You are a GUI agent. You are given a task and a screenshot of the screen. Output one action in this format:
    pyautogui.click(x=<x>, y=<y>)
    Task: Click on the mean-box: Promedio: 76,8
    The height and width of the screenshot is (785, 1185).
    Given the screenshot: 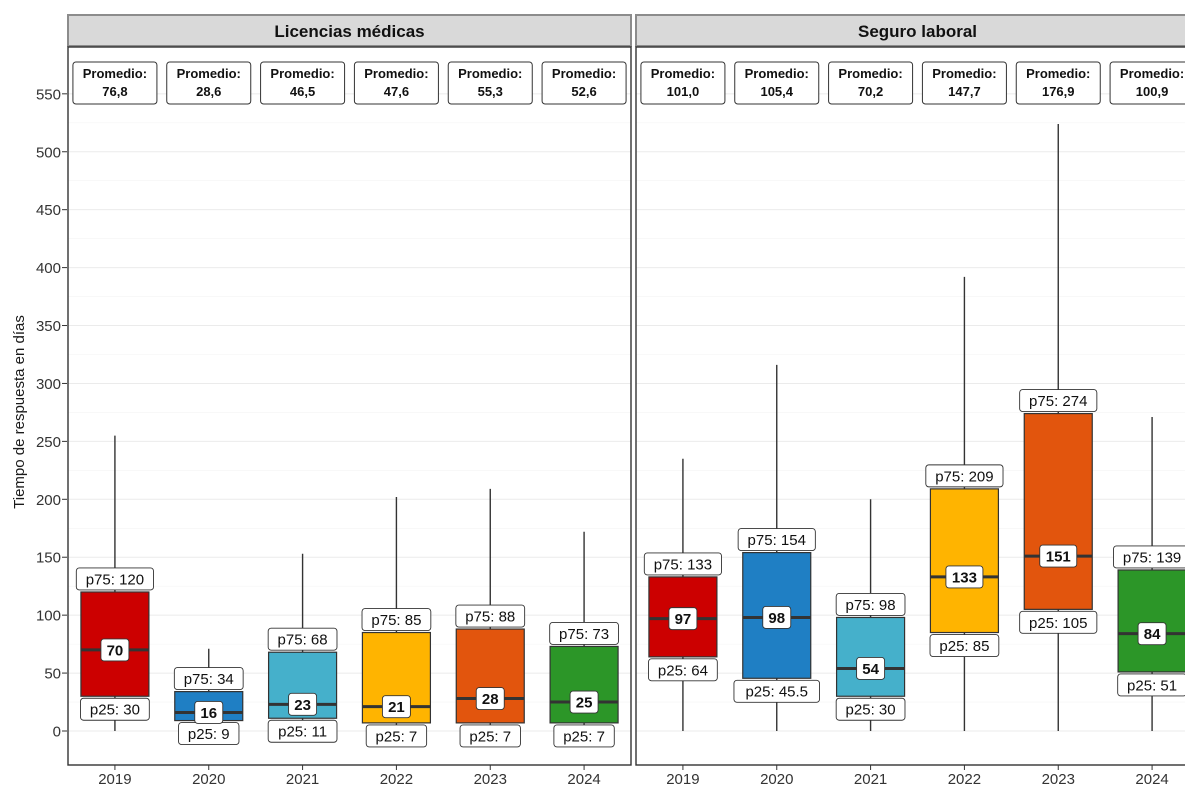 What is the action you would take?
    pyautogui.click(x=115, y=83)
    